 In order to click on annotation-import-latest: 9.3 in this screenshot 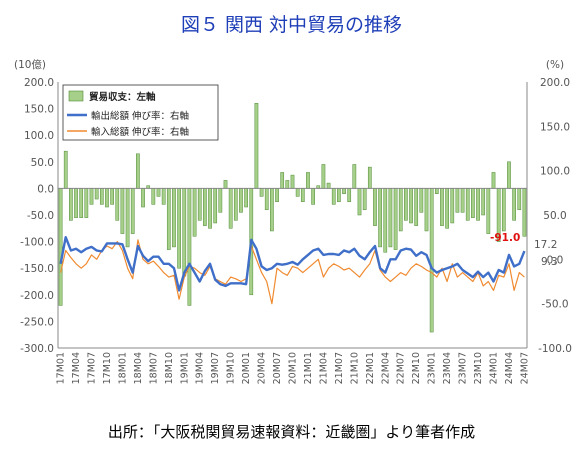, I will do `click(549, 262)`.